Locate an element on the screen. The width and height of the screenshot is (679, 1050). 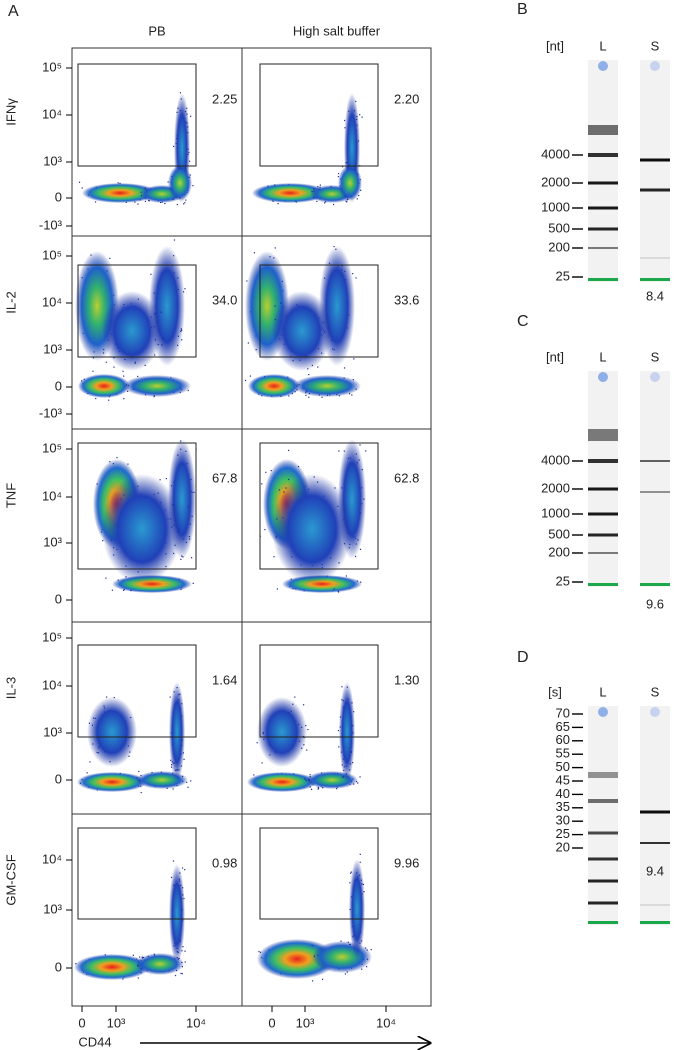
ladder-label: 200 is located at coordinates (559, 246).